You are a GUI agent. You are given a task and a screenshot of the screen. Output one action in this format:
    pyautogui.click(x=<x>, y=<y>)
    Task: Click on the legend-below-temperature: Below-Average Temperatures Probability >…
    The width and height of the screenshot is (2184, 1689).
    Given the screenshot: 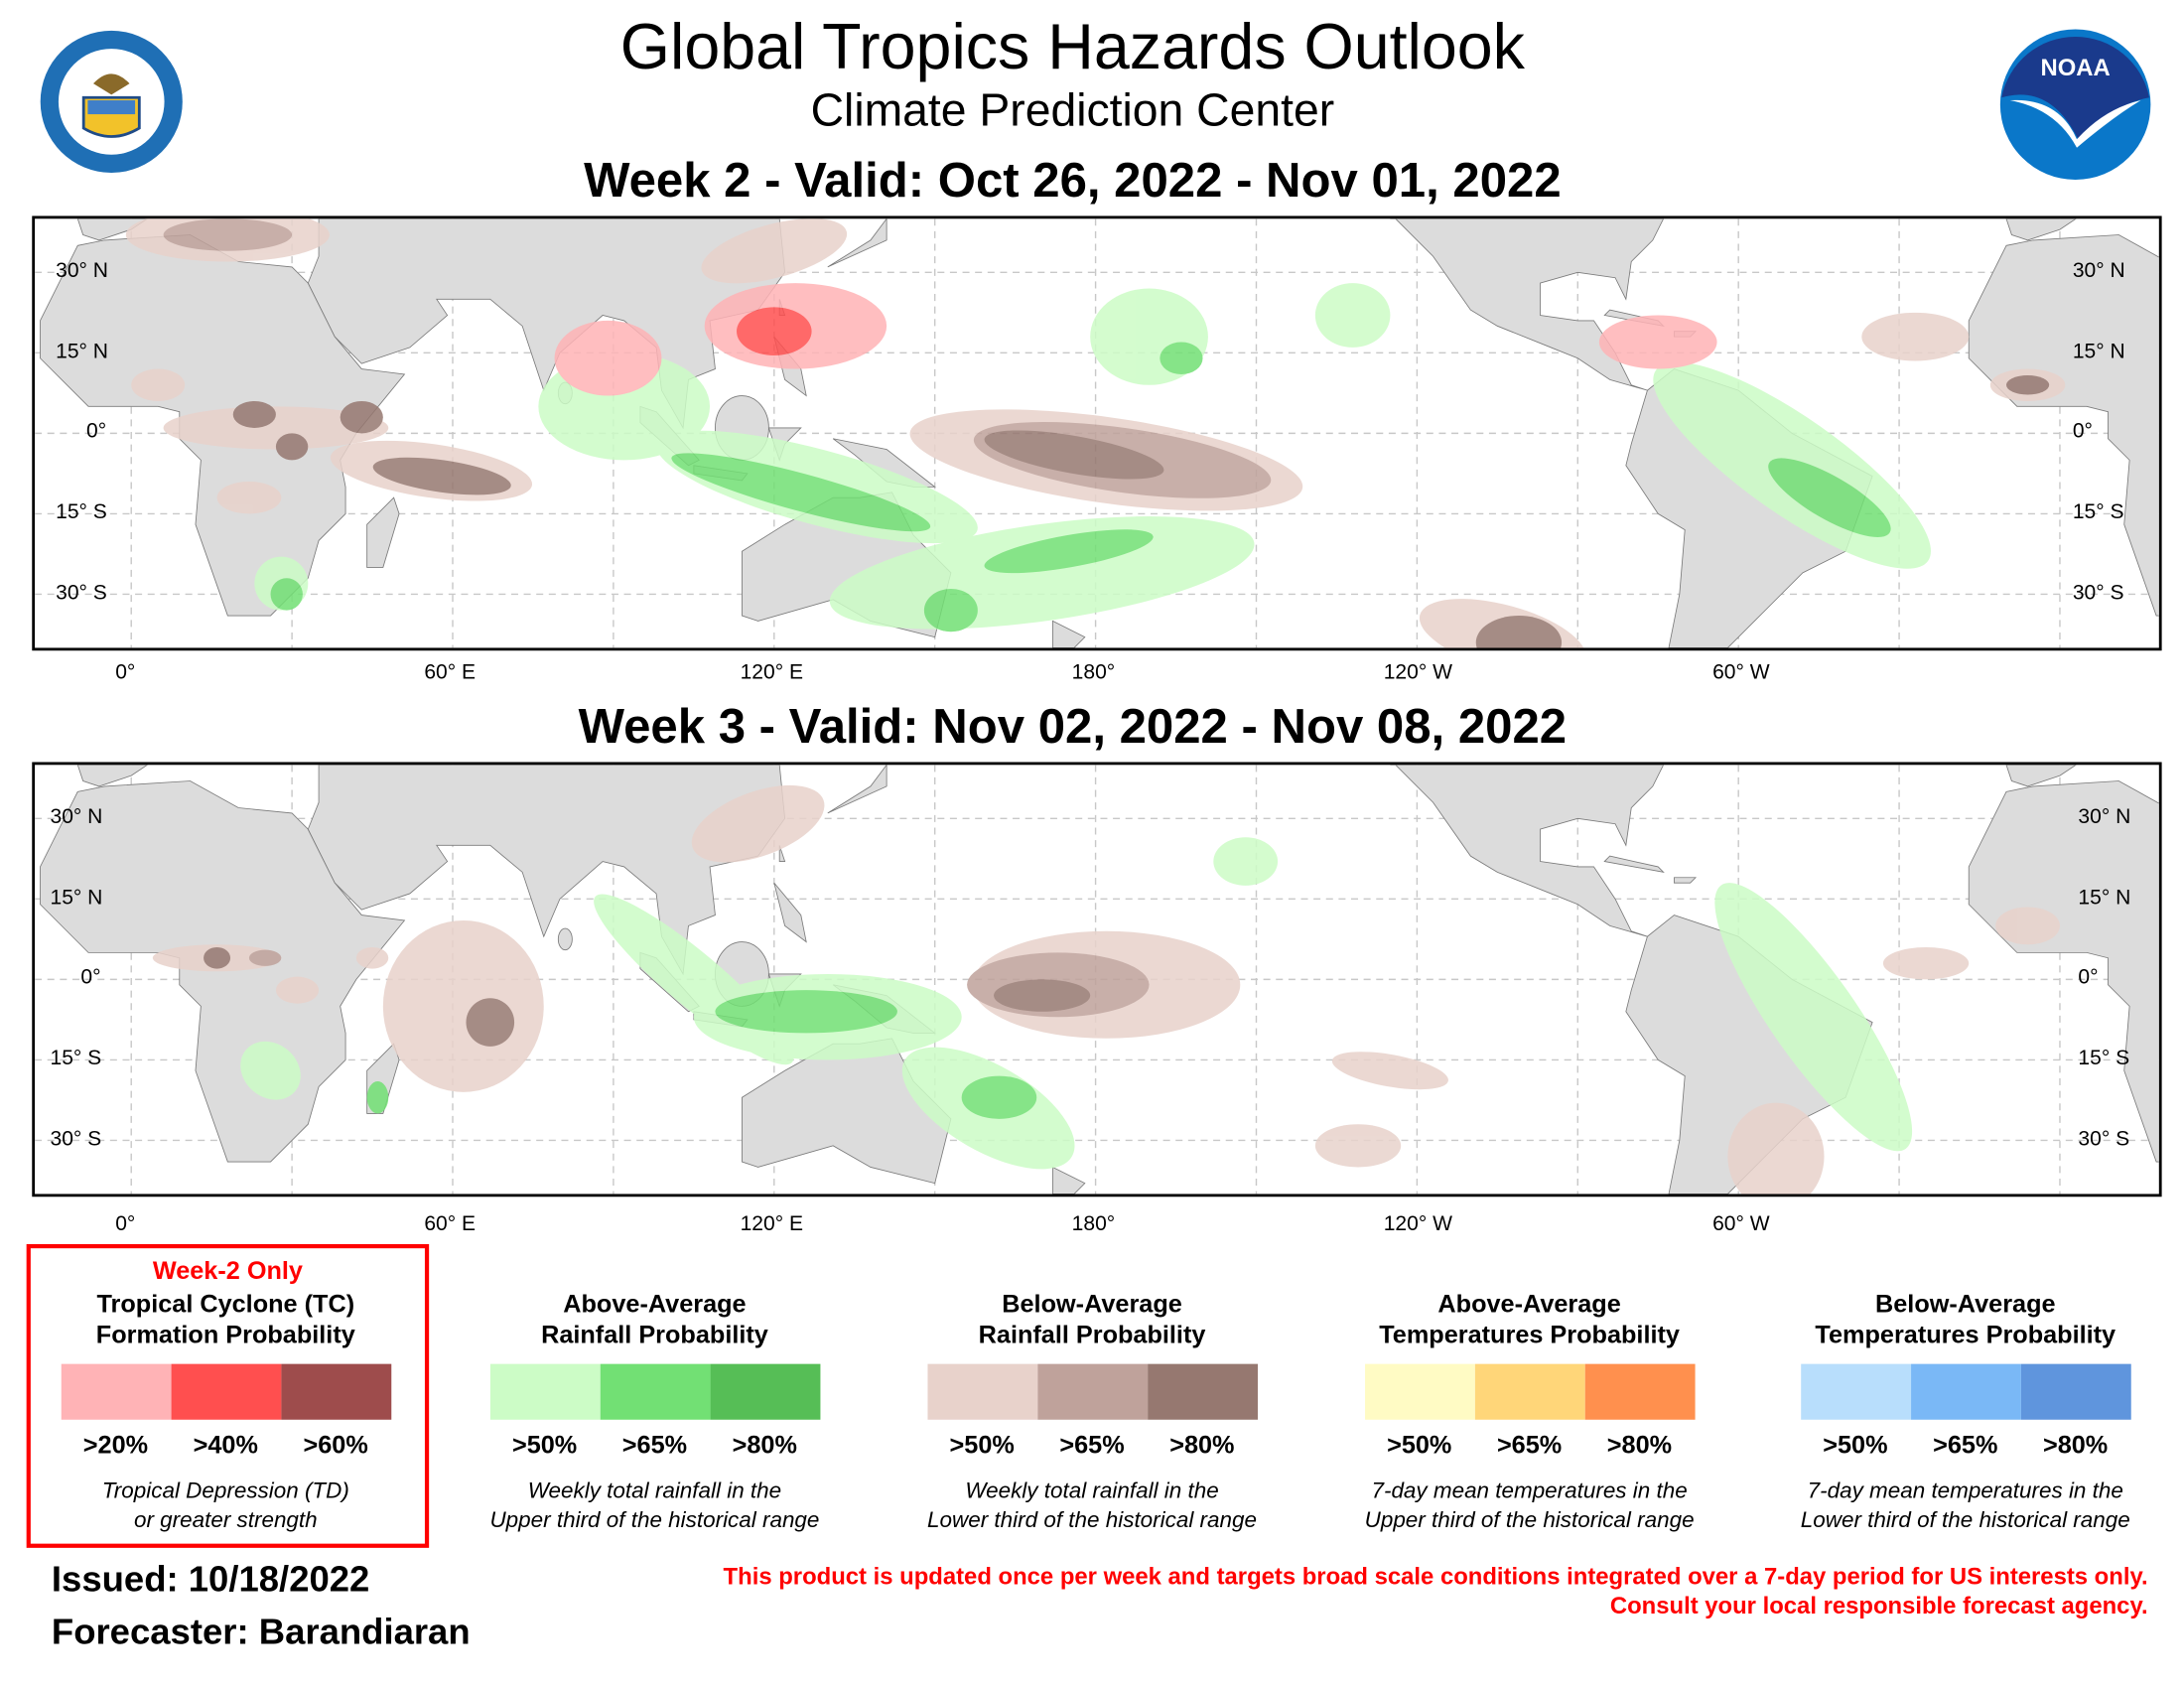 What is the action you would take?
    pyautogui.click(x=1965, y=1412)
    